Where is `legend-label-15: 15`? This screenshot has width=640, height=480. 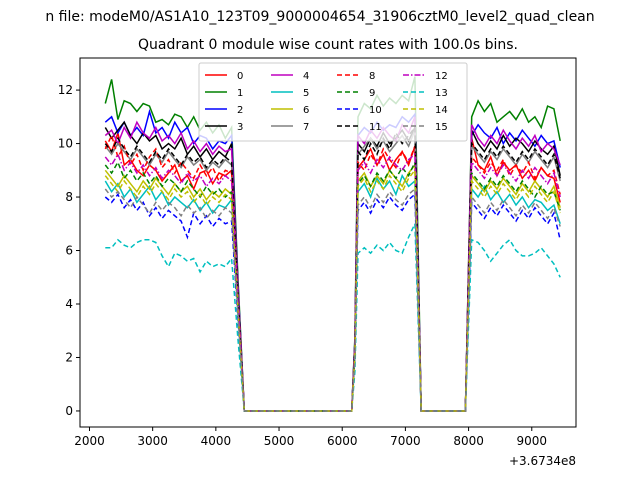 legend-label-15: 15 is located at coordinates (441, 127).